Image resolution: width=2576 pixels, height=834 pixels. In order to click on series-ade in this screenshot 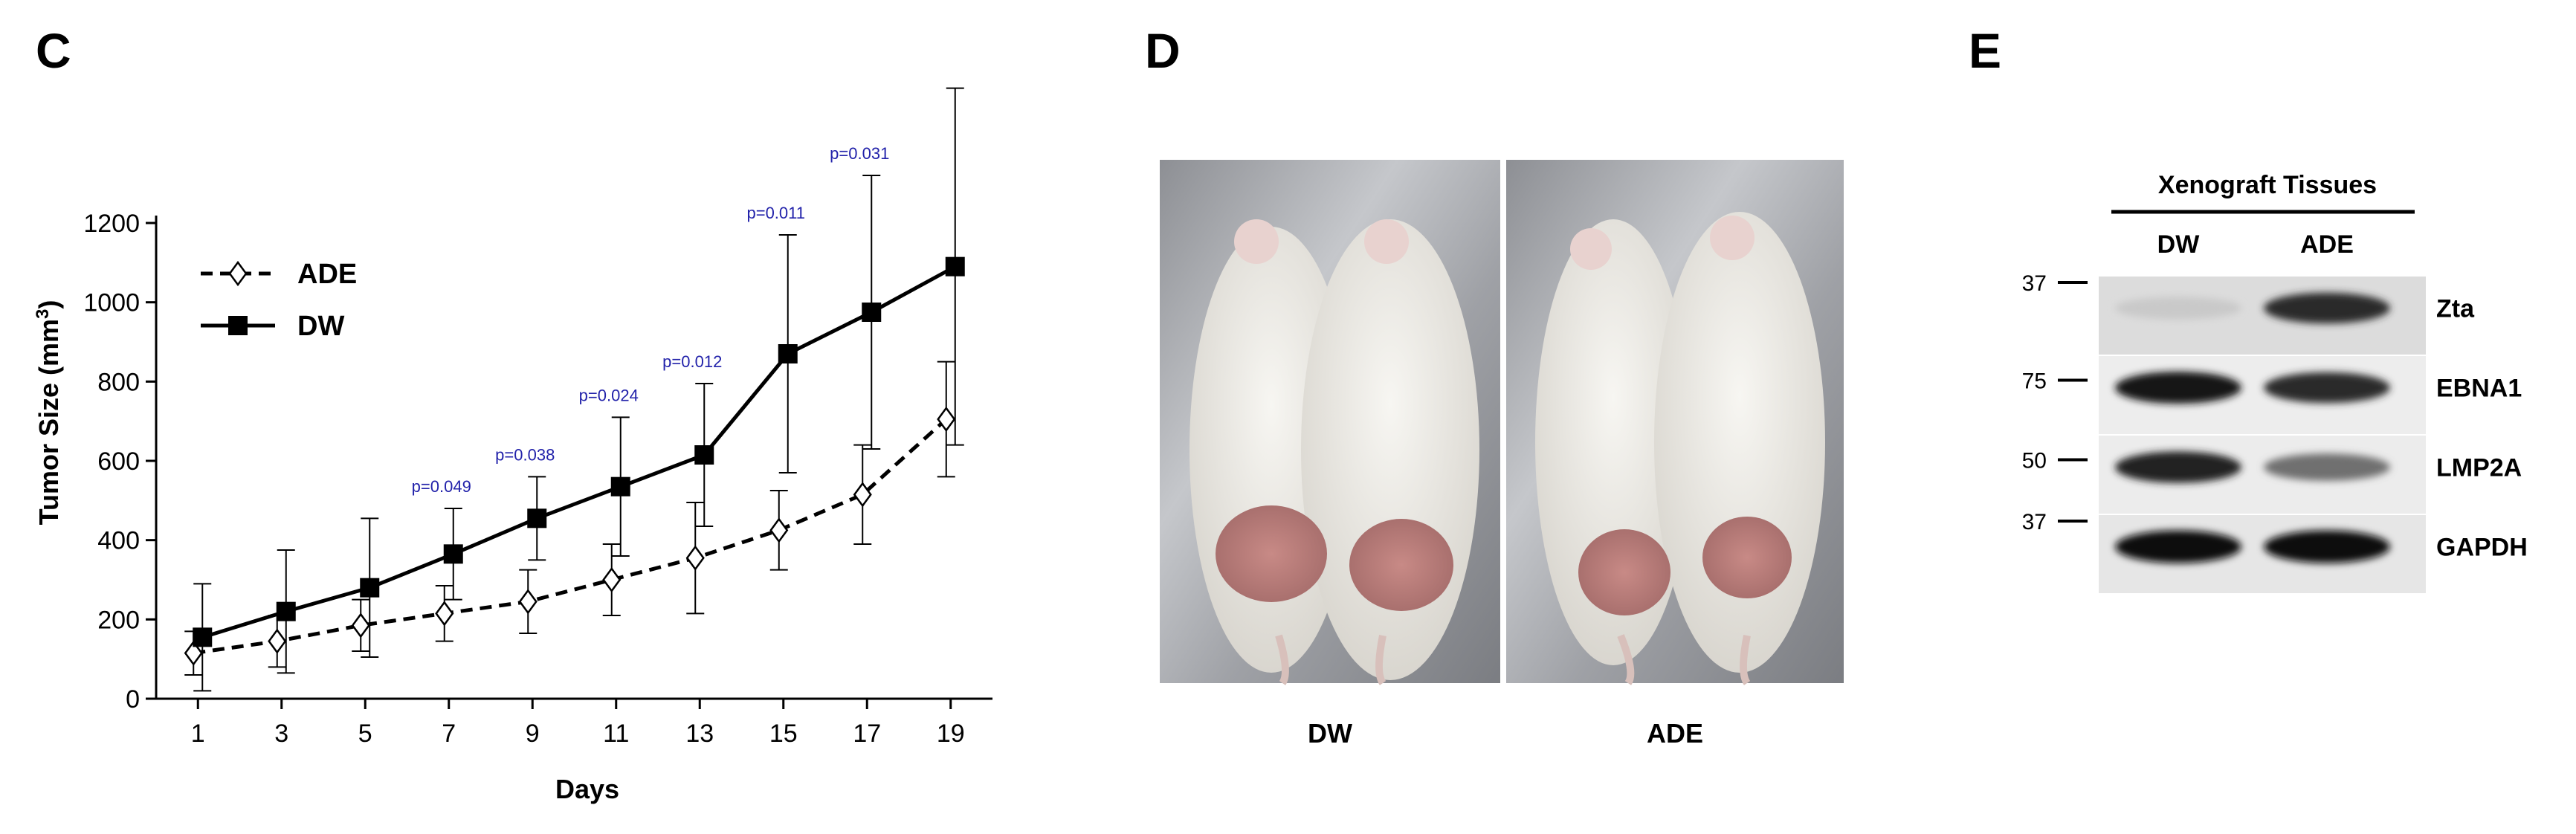, I will do `click(570, 518)`.